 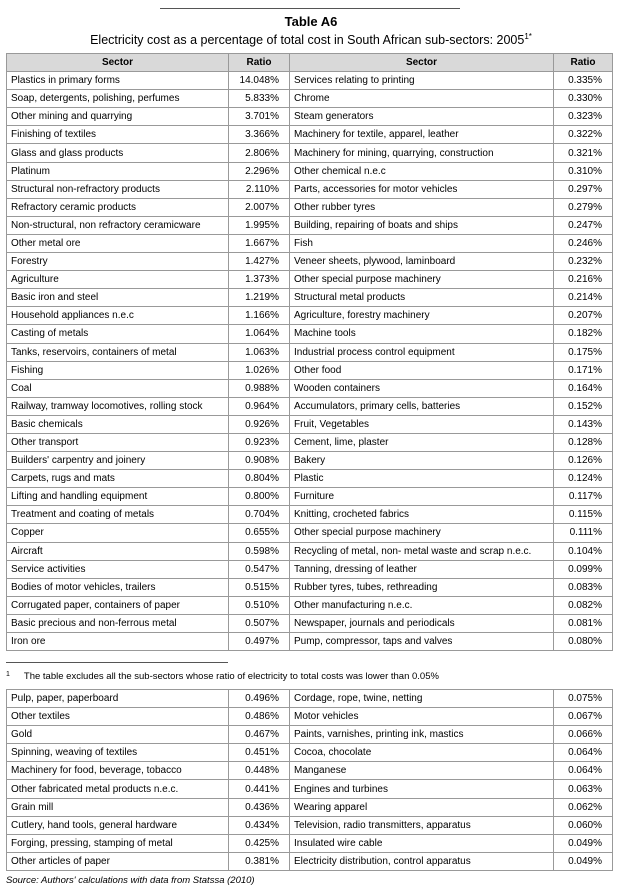 What do you see at coordinates (421, 569) in the screenshot?
I see `sector-cell: Tanning, dressing of leather` at bounding box center [421, 569].